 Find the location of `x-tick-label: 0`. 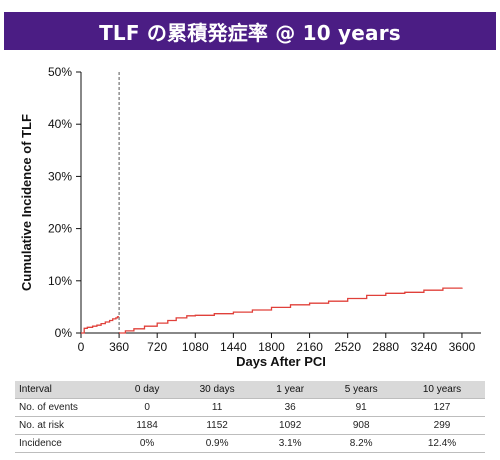

x-tick-label: 0 is located at coordinates (81, 347).